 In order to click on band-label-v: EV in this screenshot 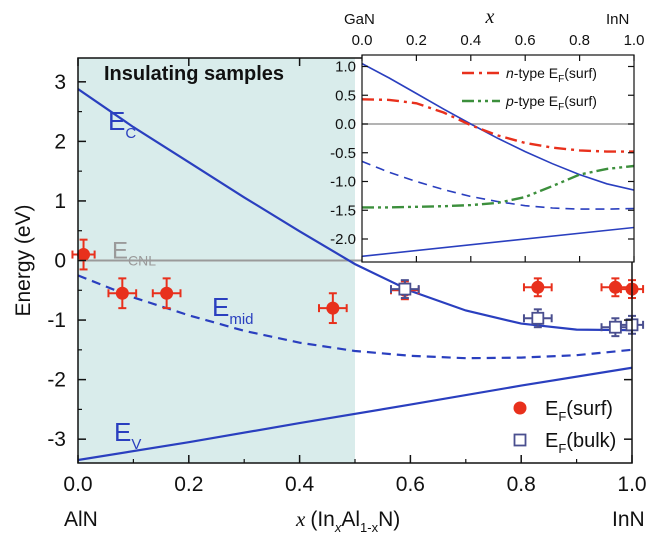, I will do `click(127, 435)`.